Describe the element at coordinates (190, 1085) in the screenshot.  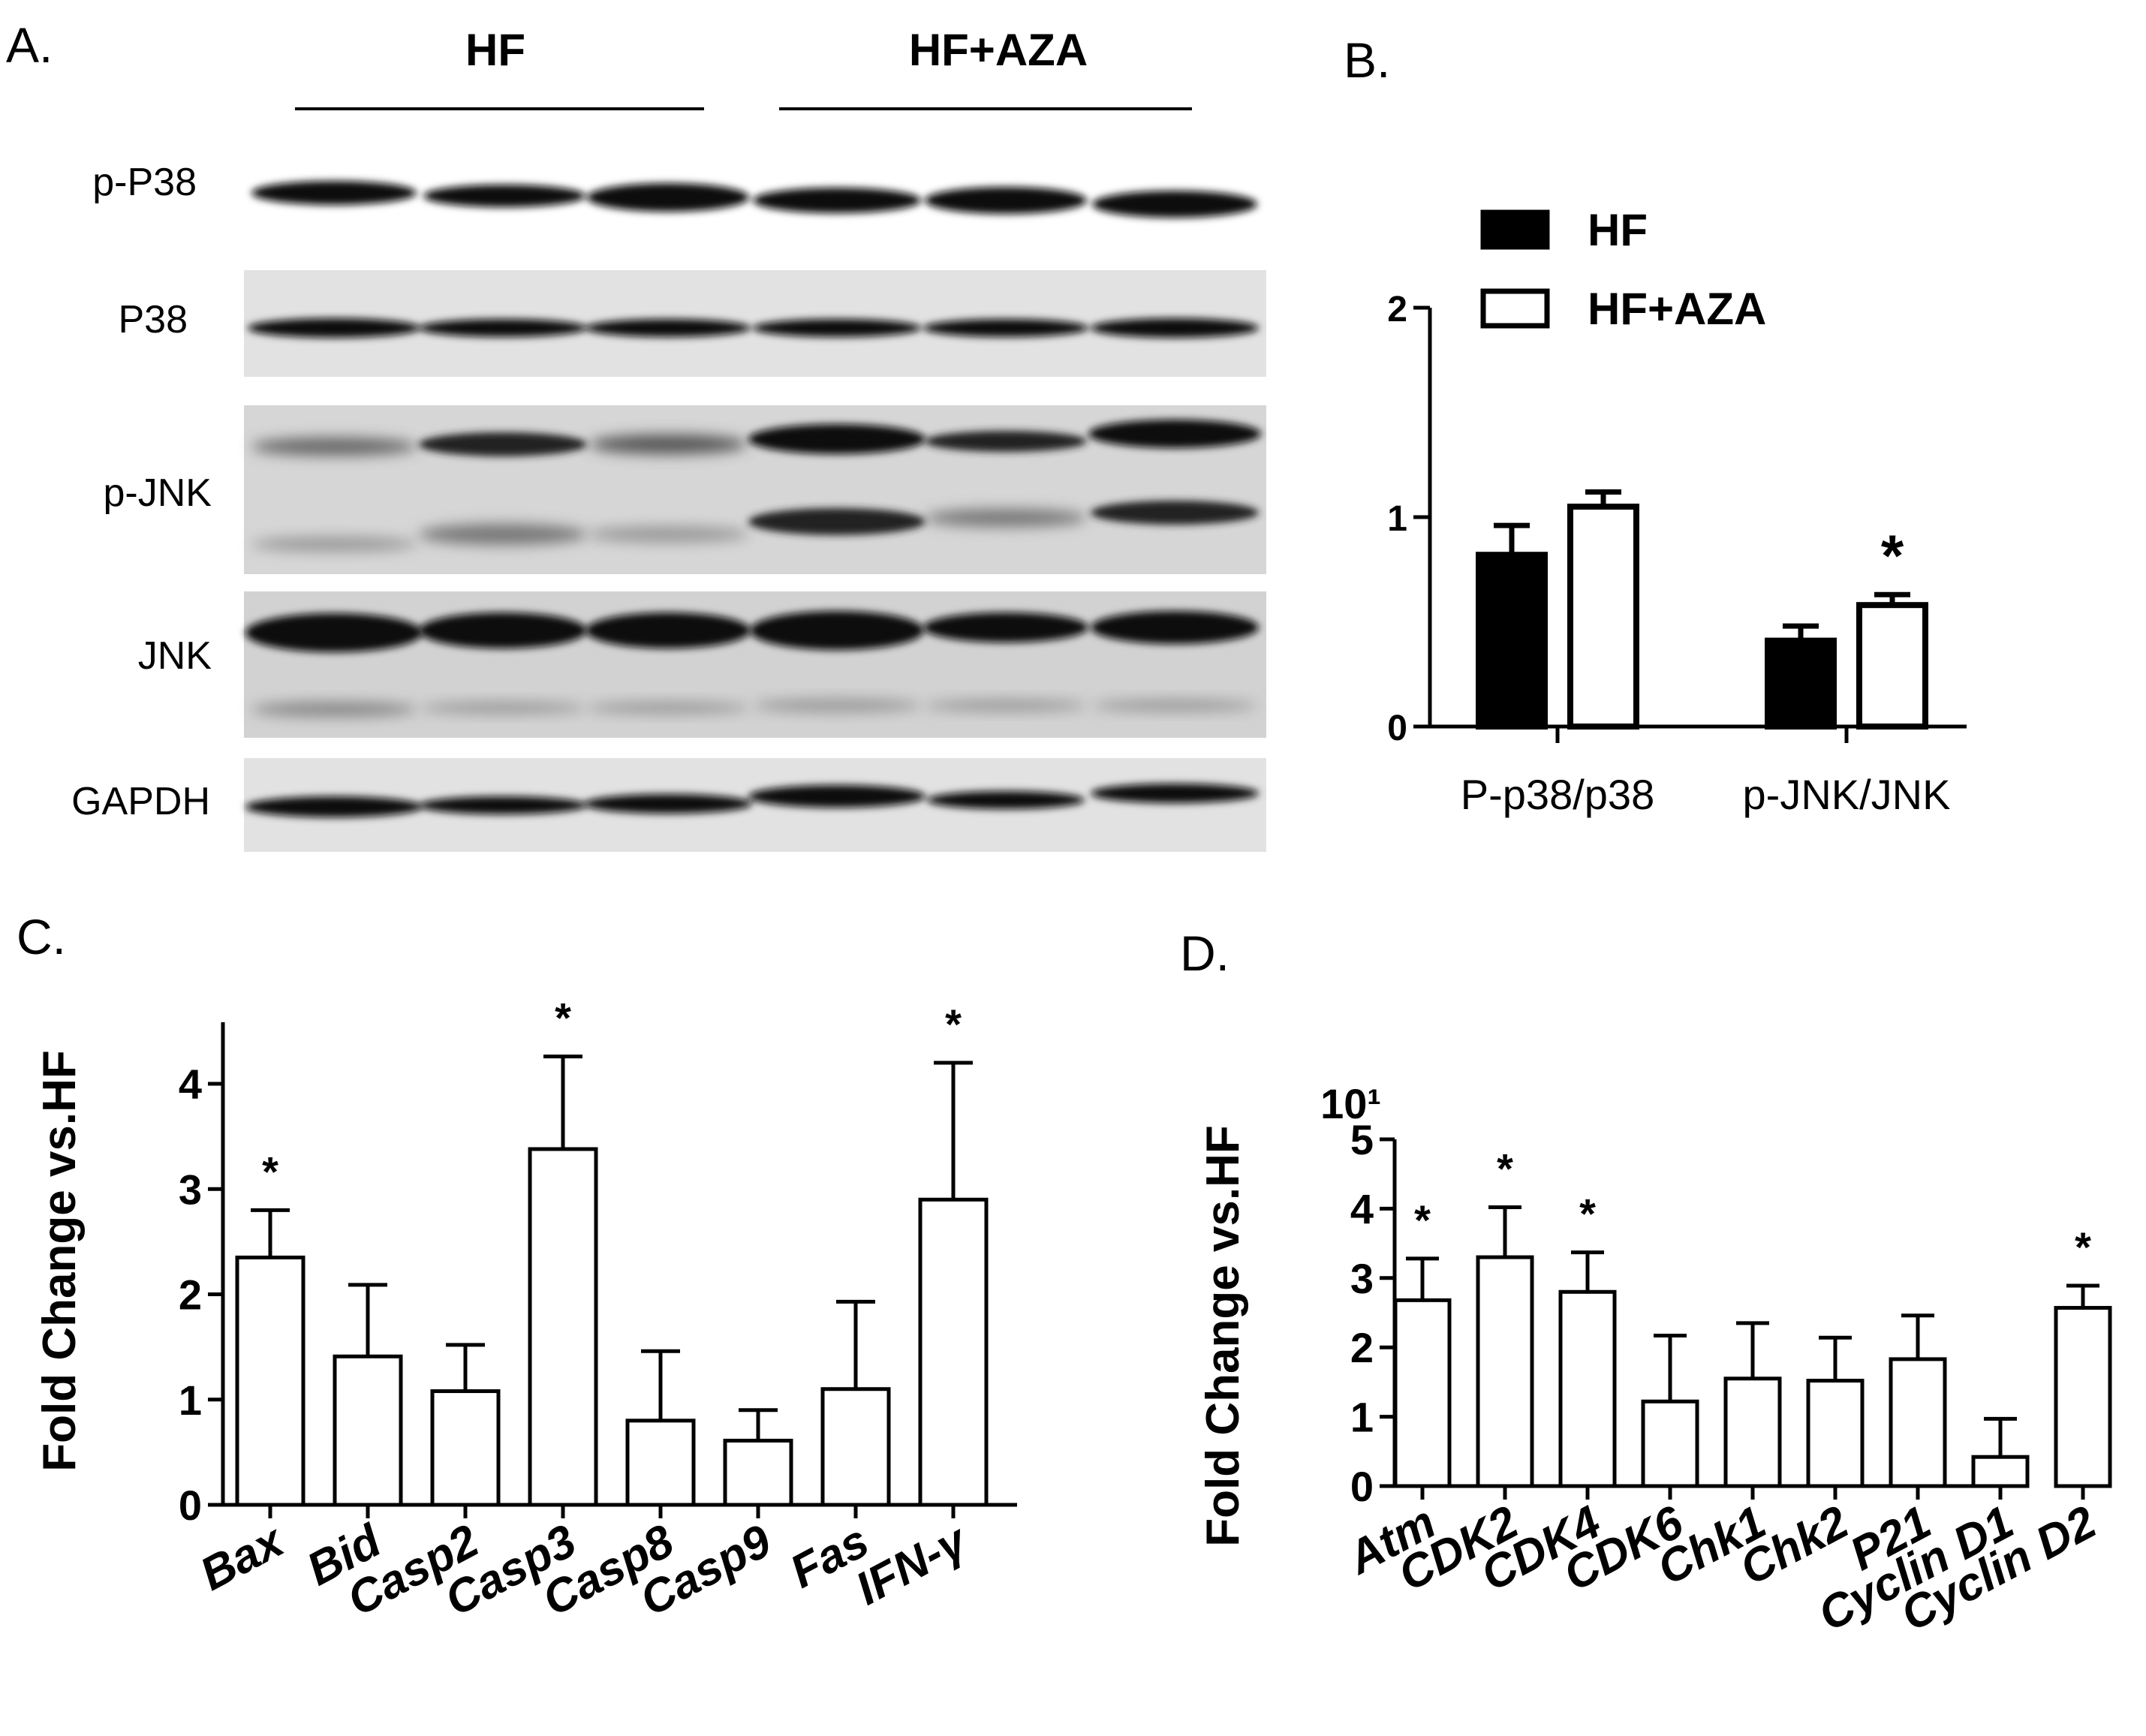
I see `chart-c-y-tick-label: 4` at that location.